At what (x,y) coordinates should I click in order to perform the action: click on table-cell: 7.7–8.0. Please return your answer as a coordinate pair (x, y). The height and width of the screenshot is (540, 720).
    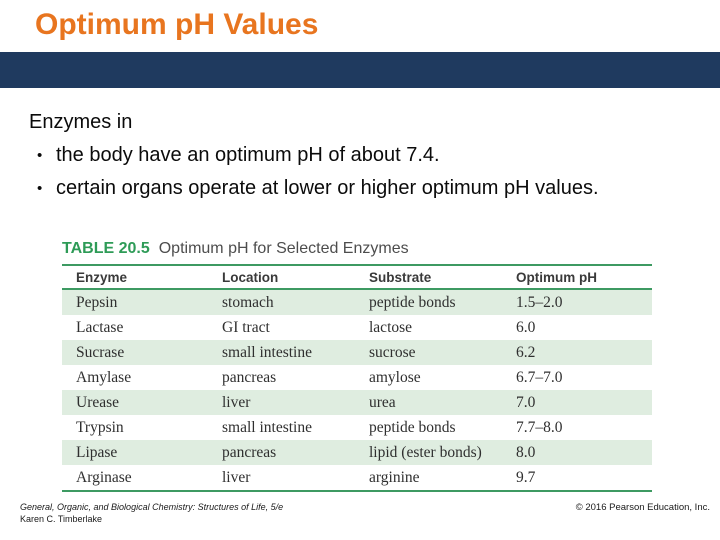
    Looking at the image, I should click on (539, 427).